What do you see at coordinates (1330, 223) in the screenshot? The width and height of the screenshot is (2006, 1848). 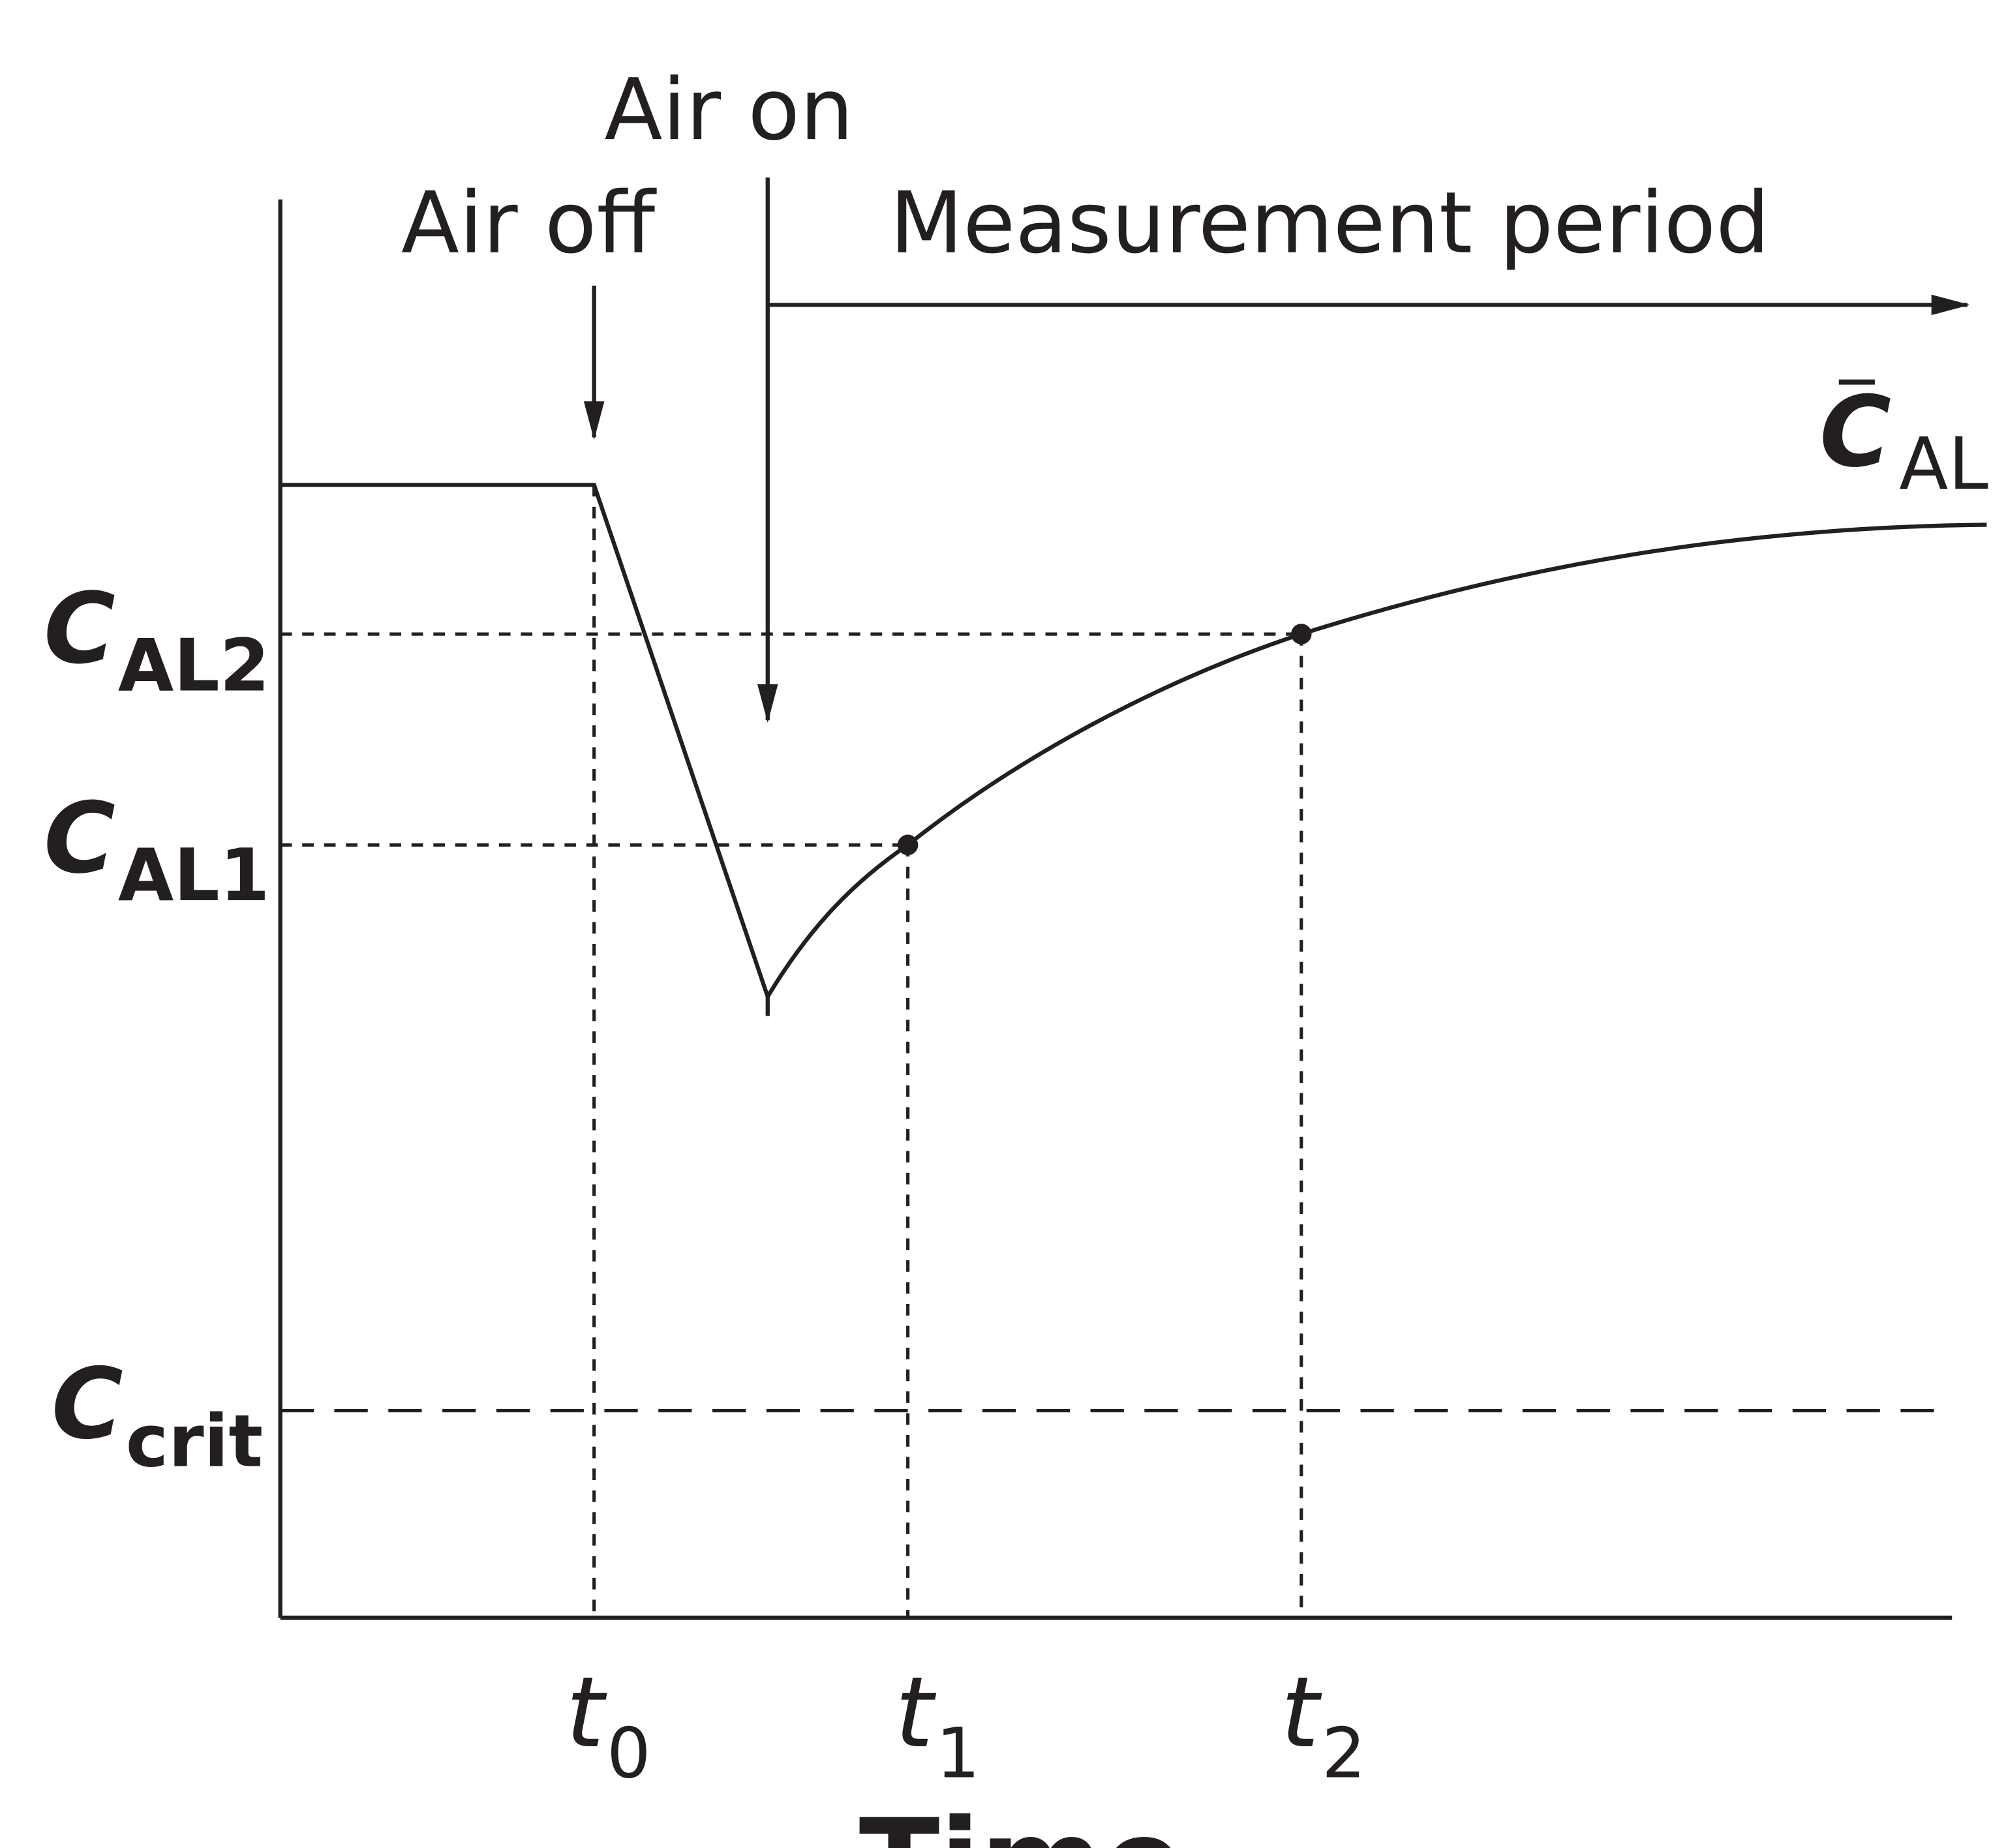 I see `measurement-period-label: Measurement period` at bounding box center [1330, 223].